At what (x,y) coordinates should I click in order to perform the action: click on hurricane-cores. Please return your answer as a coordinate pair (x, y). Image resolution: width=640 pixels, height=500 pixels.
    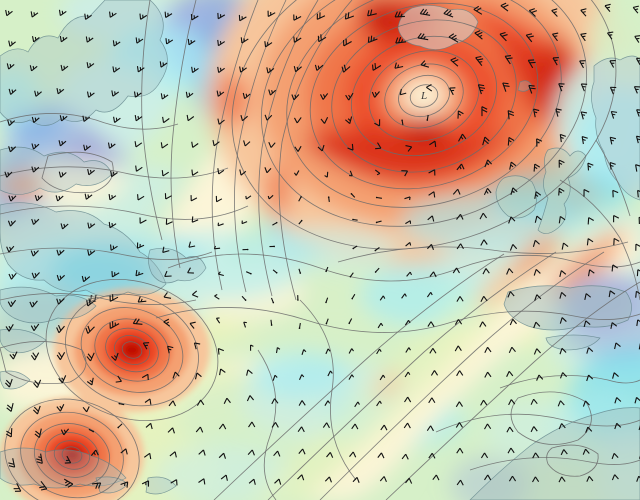
    Looking at the image, I should click on (105, 394).